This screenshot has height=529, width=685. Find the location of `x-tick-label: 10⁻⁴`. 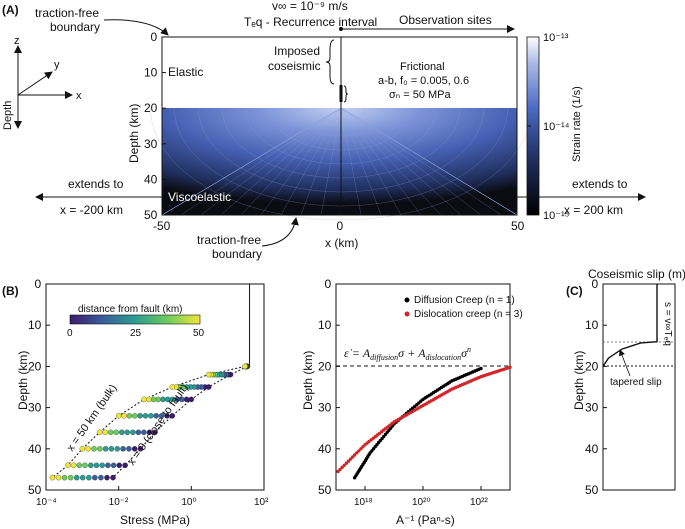

x-tick-label: 10⁻⁴ is located at coordinates (46, 502).